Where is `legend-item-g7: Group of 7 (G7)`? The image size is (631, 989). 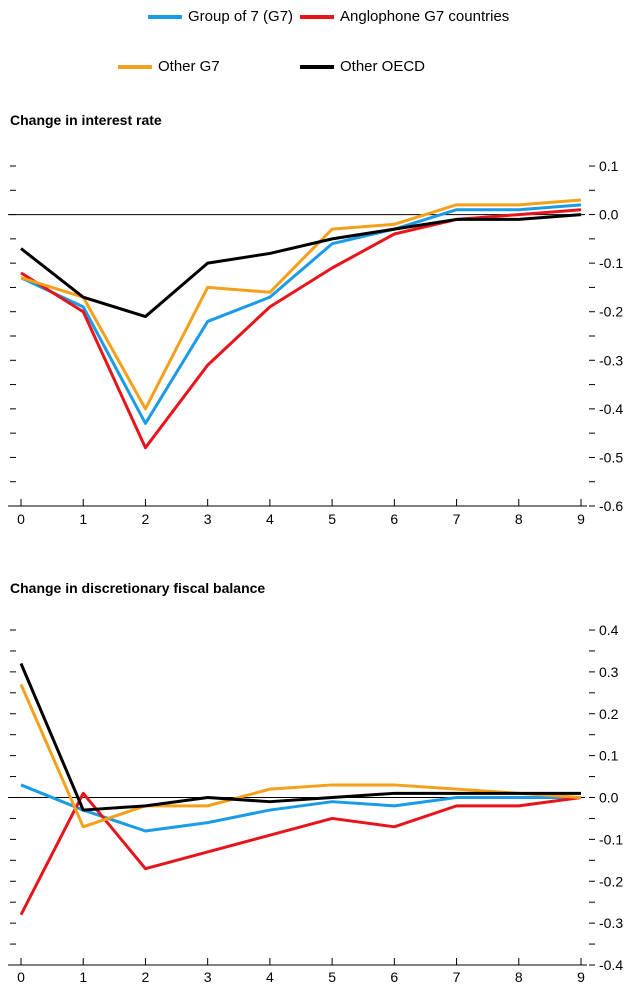
legend-item-g7: Group of 7 (G7) is located at coordinates (220, 16).